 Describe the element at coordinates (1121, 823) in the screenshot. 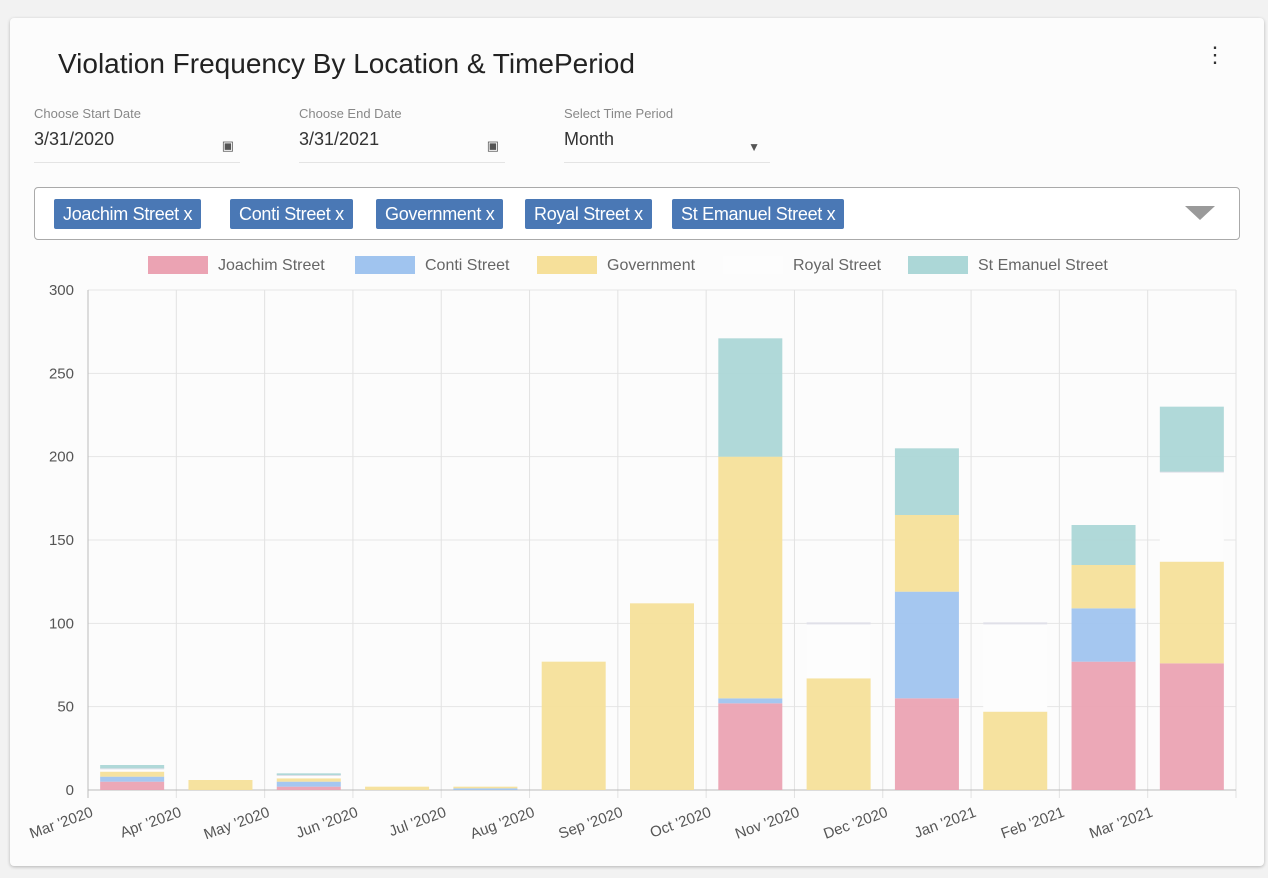

I see `x-tick-label: Mar '2021` at that location.